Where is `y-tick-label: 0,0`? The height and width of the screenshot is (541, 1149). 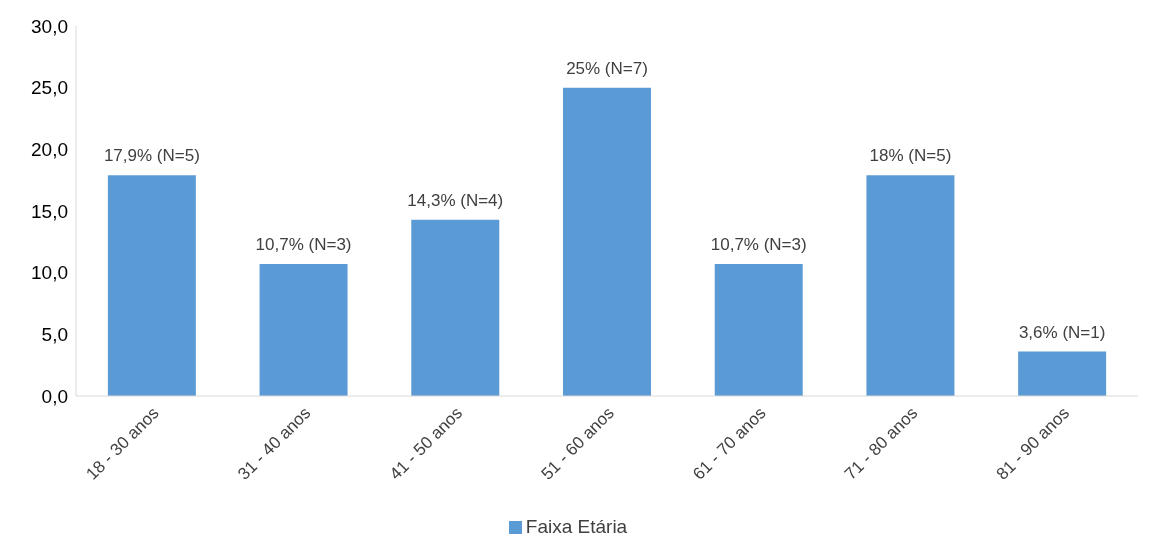
y-tick-label: 0,0 is located at coordinates (54, 396).